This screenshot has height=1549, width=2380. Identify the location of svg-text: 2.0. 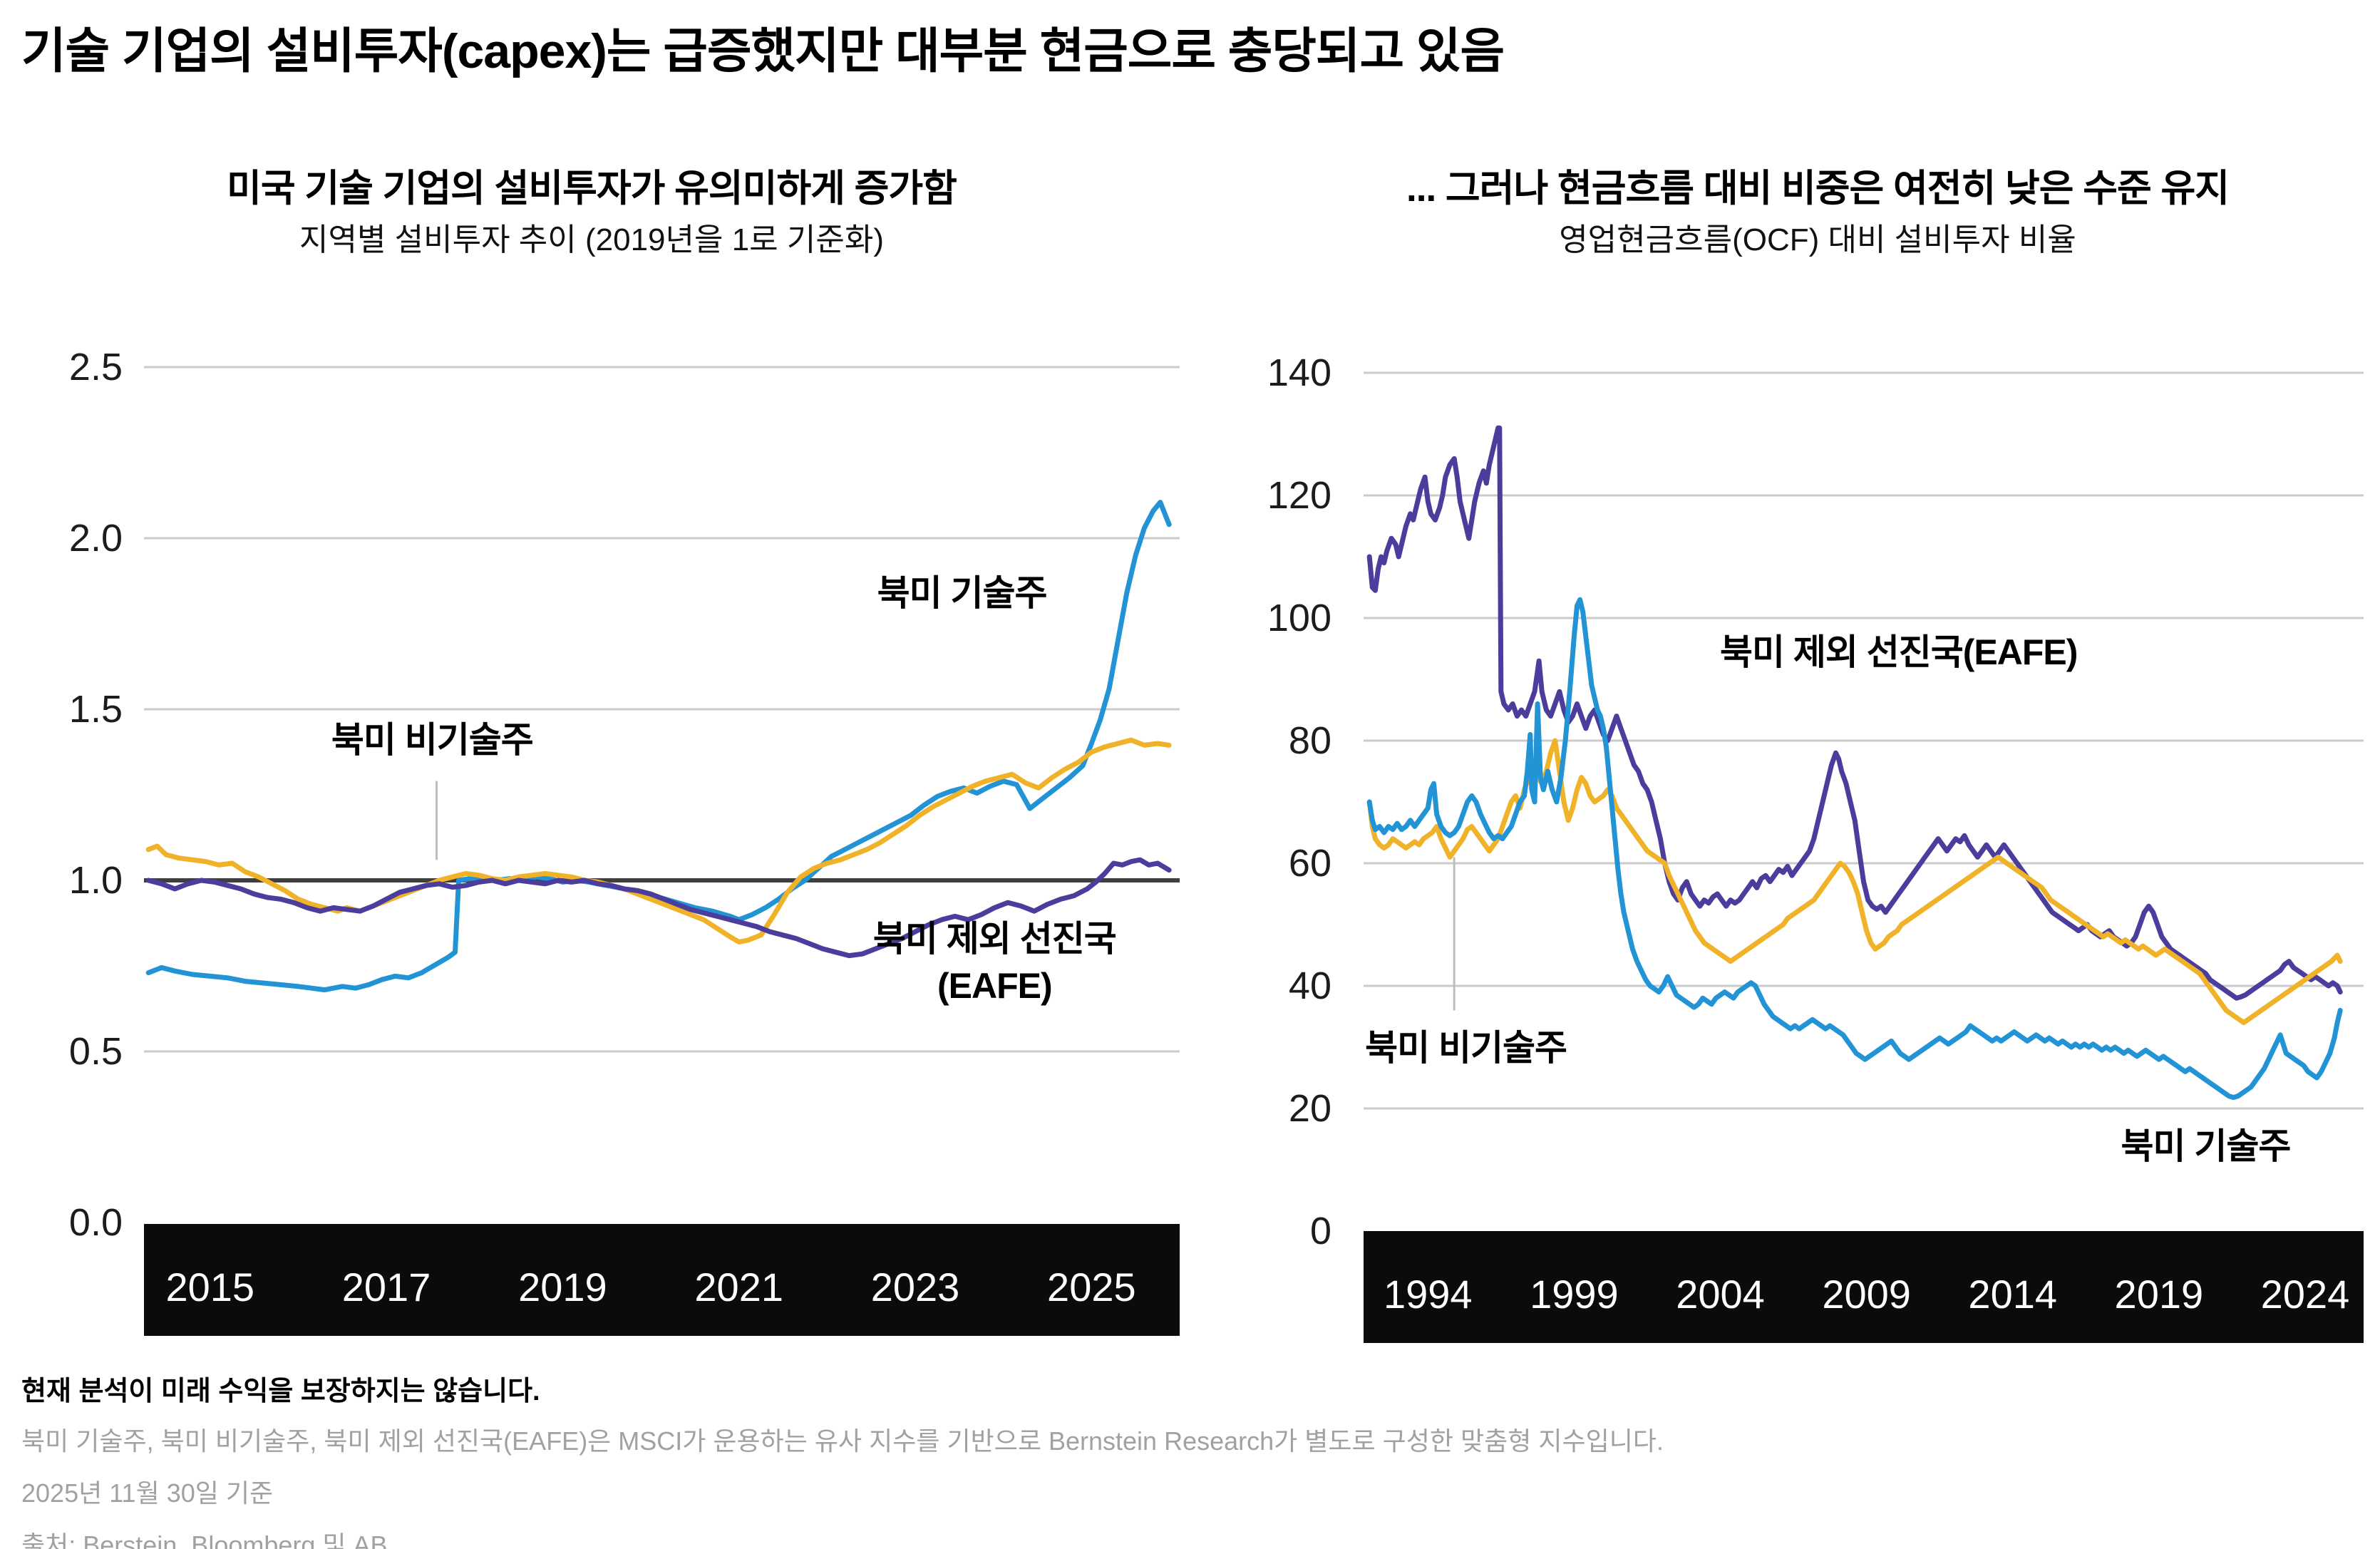
(96, 538).